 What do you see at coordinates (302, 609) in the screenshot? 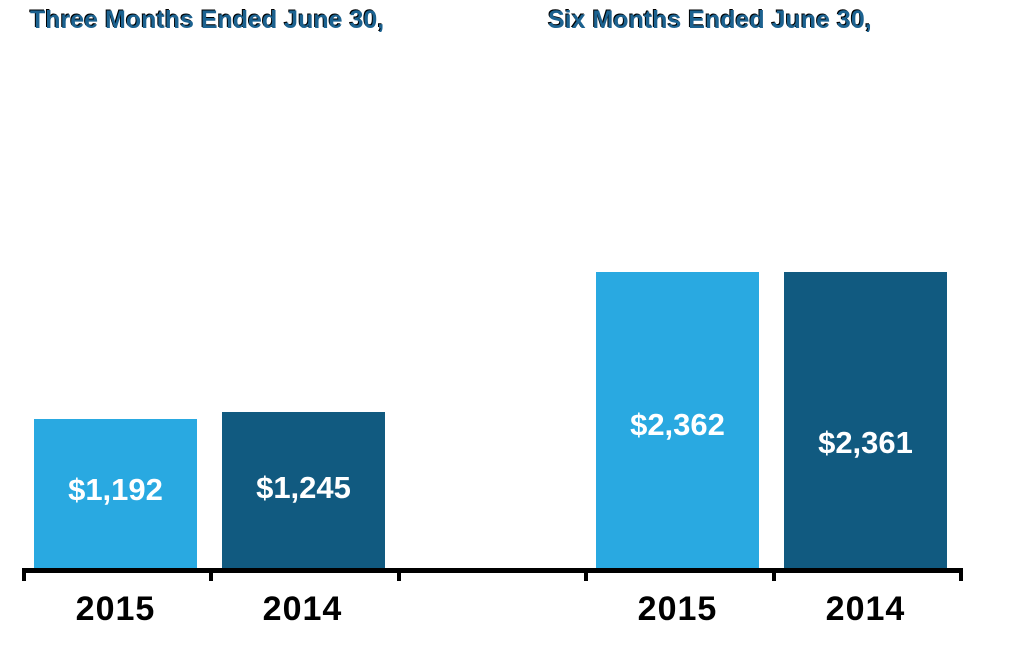
I see `x-axis-label-2014-group1: 2014` at bounding box center [302, 609].